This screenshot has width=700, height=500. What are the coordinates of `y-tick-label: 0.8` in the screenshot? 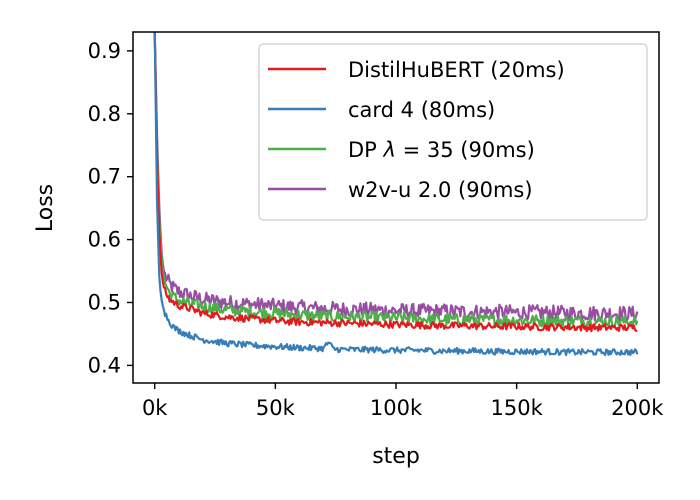 It's located at (104, 114).